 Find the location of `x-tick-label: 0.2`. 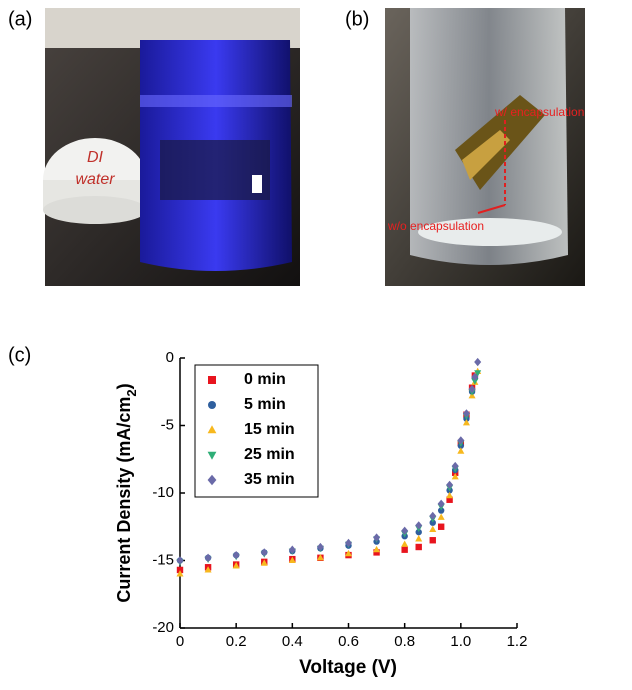

x-tick-label: 0.2 is located at coordinates (236, 641).